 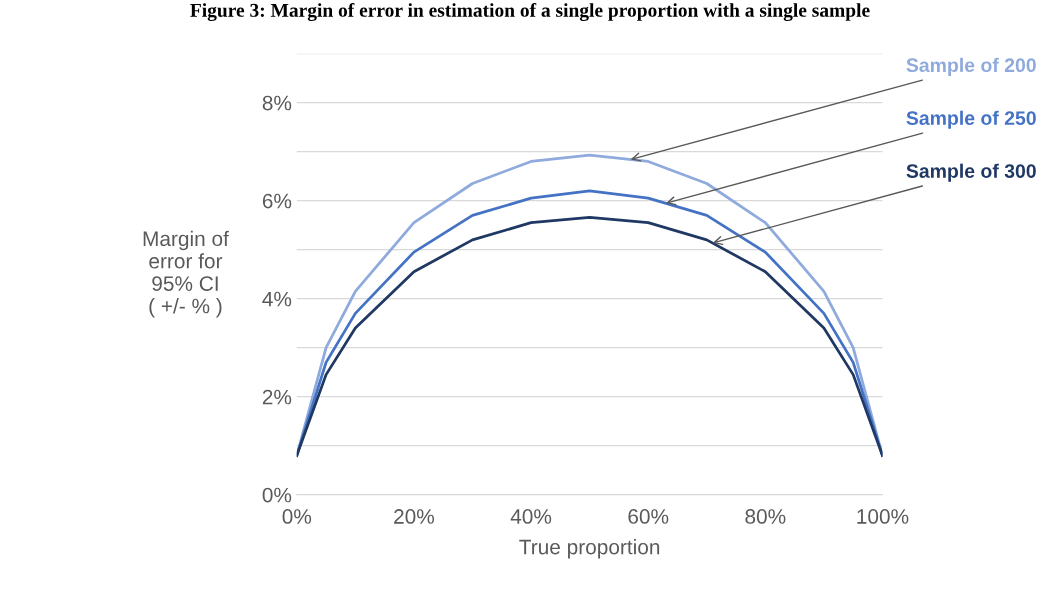 What do you see at coordinates (277, 201) in the screenshot?
I see `y-tick-label: 6%` at bounding box center [277, 201].